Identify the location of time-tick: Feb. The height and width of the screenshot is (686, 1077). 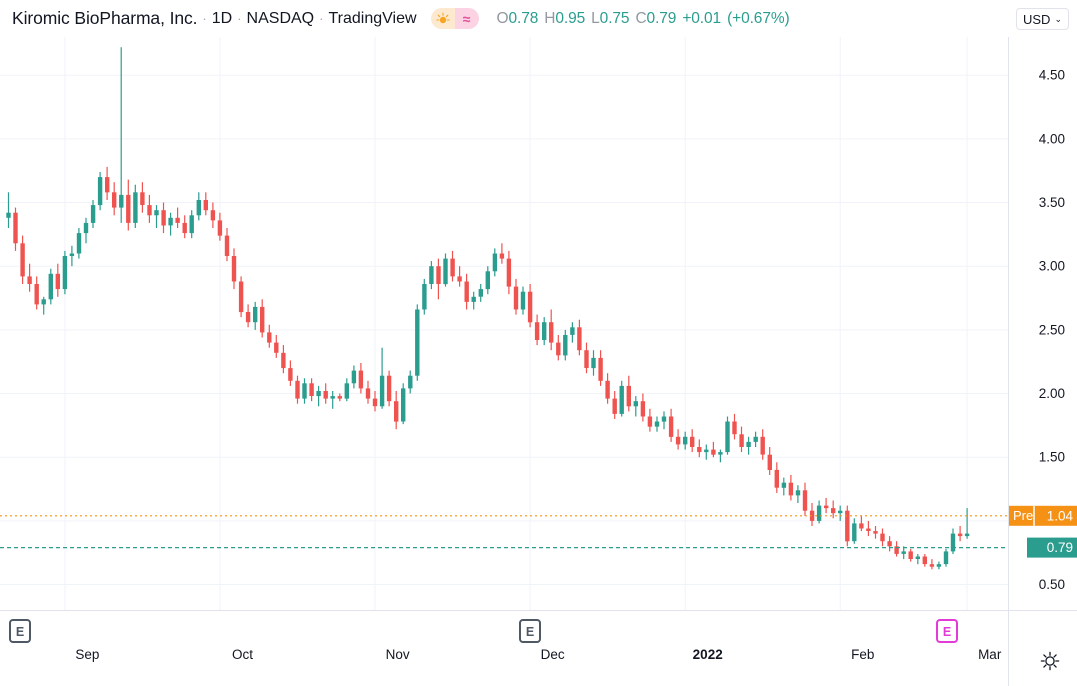
(862, 654).